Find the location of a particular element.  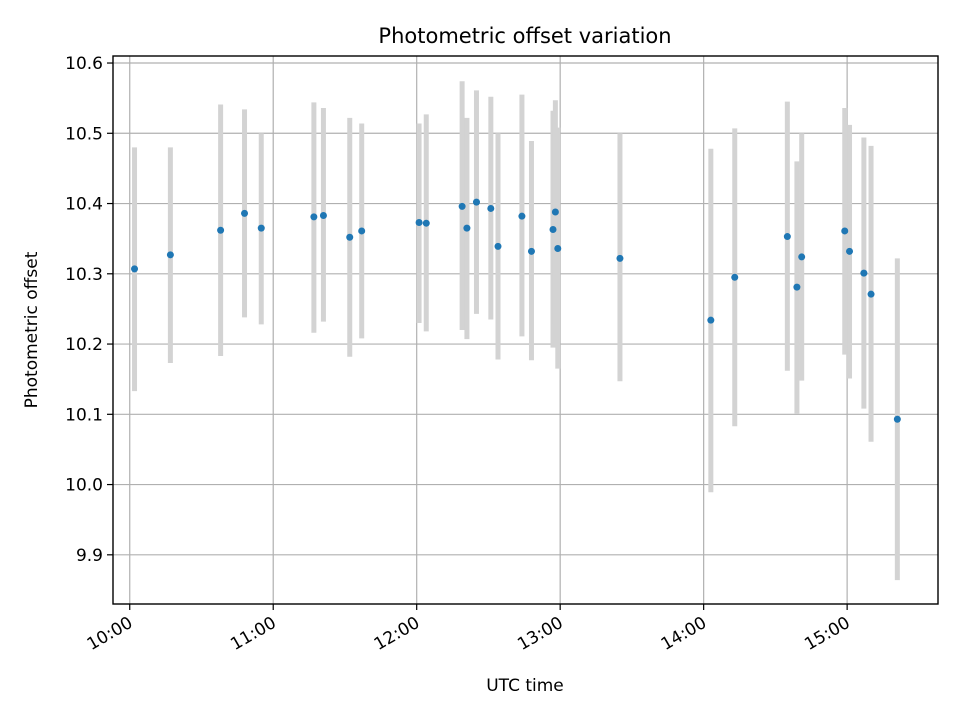

y-tick-label: 10.0 is located at coordinates (84, 486).